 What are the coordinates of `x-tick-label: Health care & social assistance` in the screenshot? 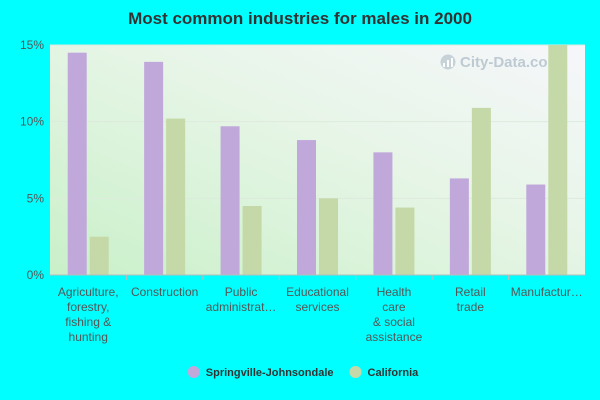 It's located at (394, 314).